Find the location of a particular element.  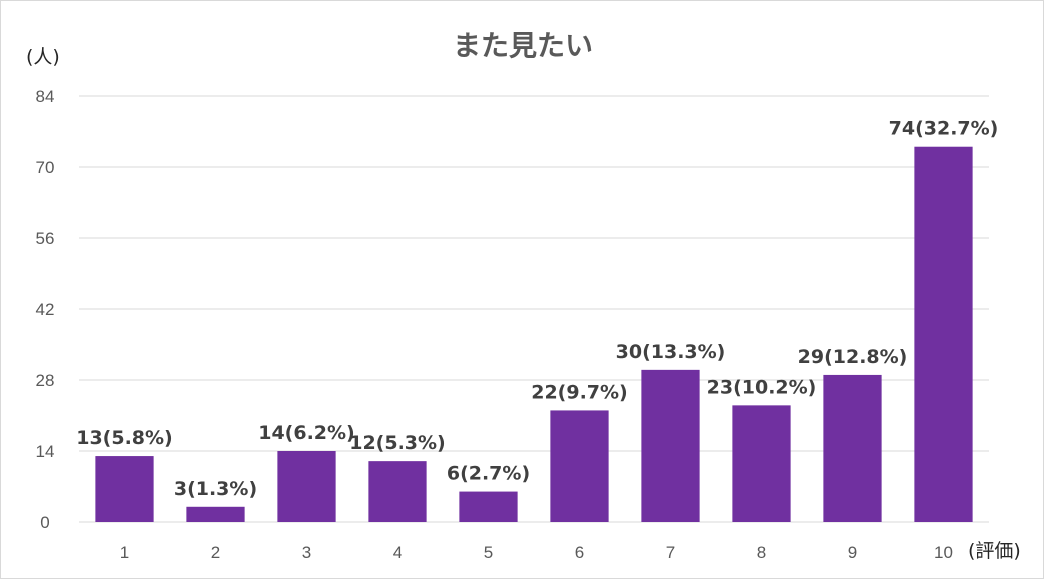

x-tick-label: 6 is located at coordinates (579, 552).